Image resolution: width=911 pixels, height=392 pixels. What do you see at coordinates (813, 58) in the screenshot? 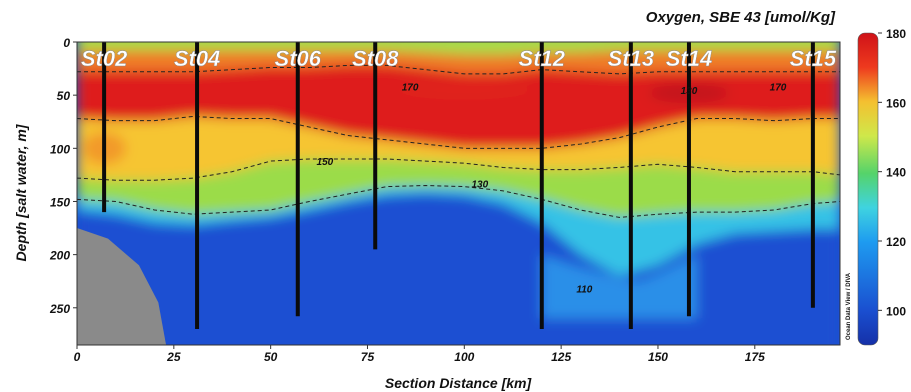
I see `station-label-st15: St15` at bounding box center [813, 58].